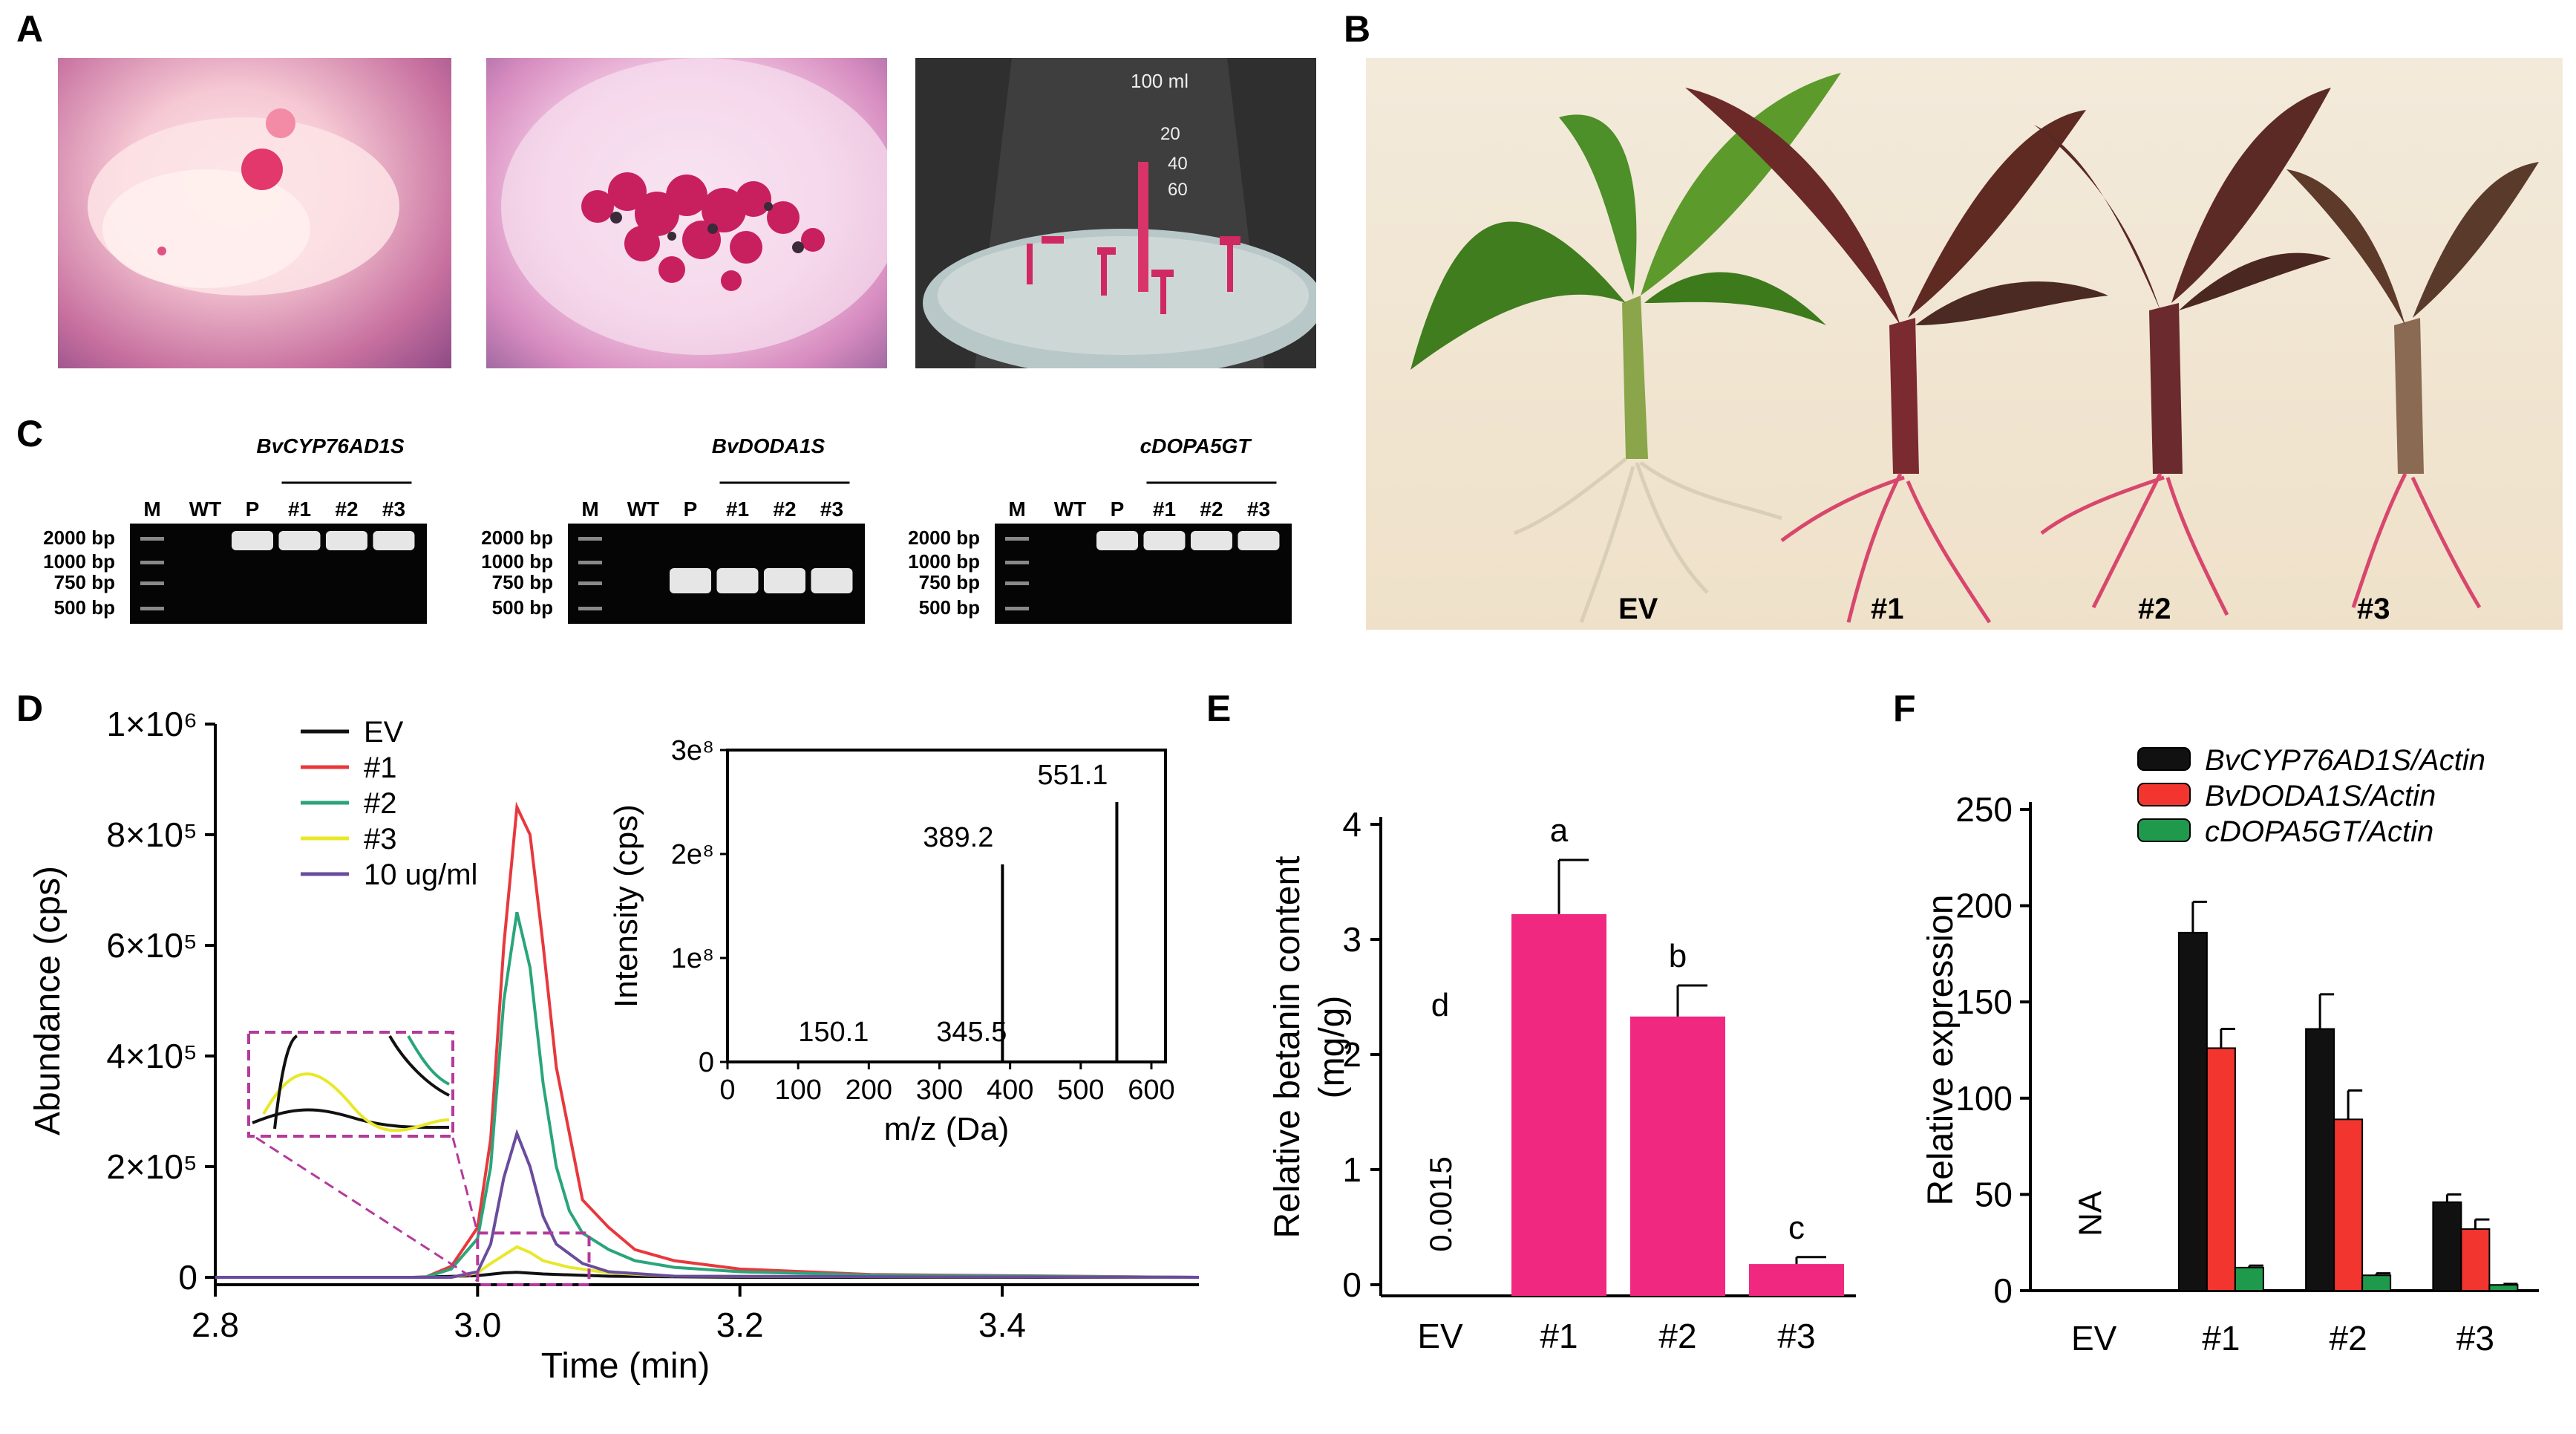  What do you see at coordinates (30, 29) in the screenshot?
I see `panel-label-a: A` at bounding box center [30, 29].